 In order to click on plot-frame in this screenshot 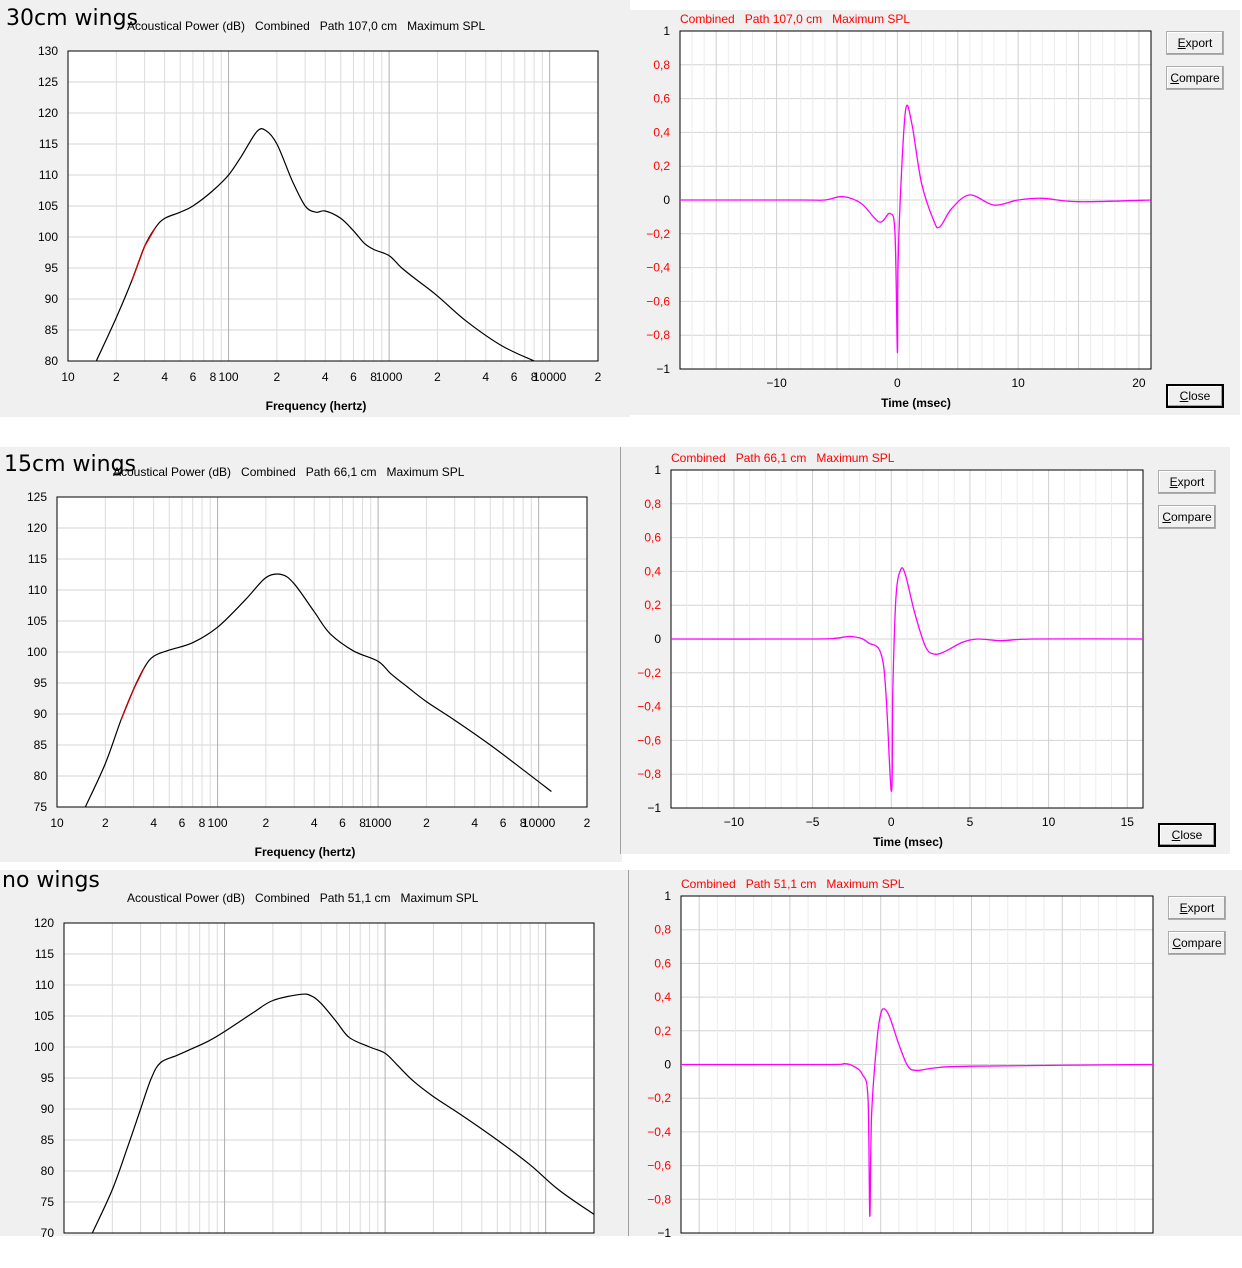, I will do `click(329, 1078)`.